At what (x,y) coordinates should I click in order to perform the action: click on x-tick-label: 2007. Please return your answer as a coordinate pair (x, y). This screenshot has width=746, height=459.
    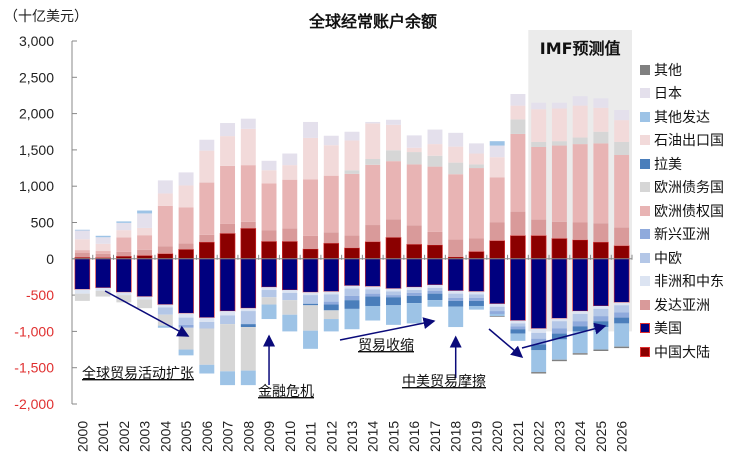
    Looking at the image, I should click on (228, 436).